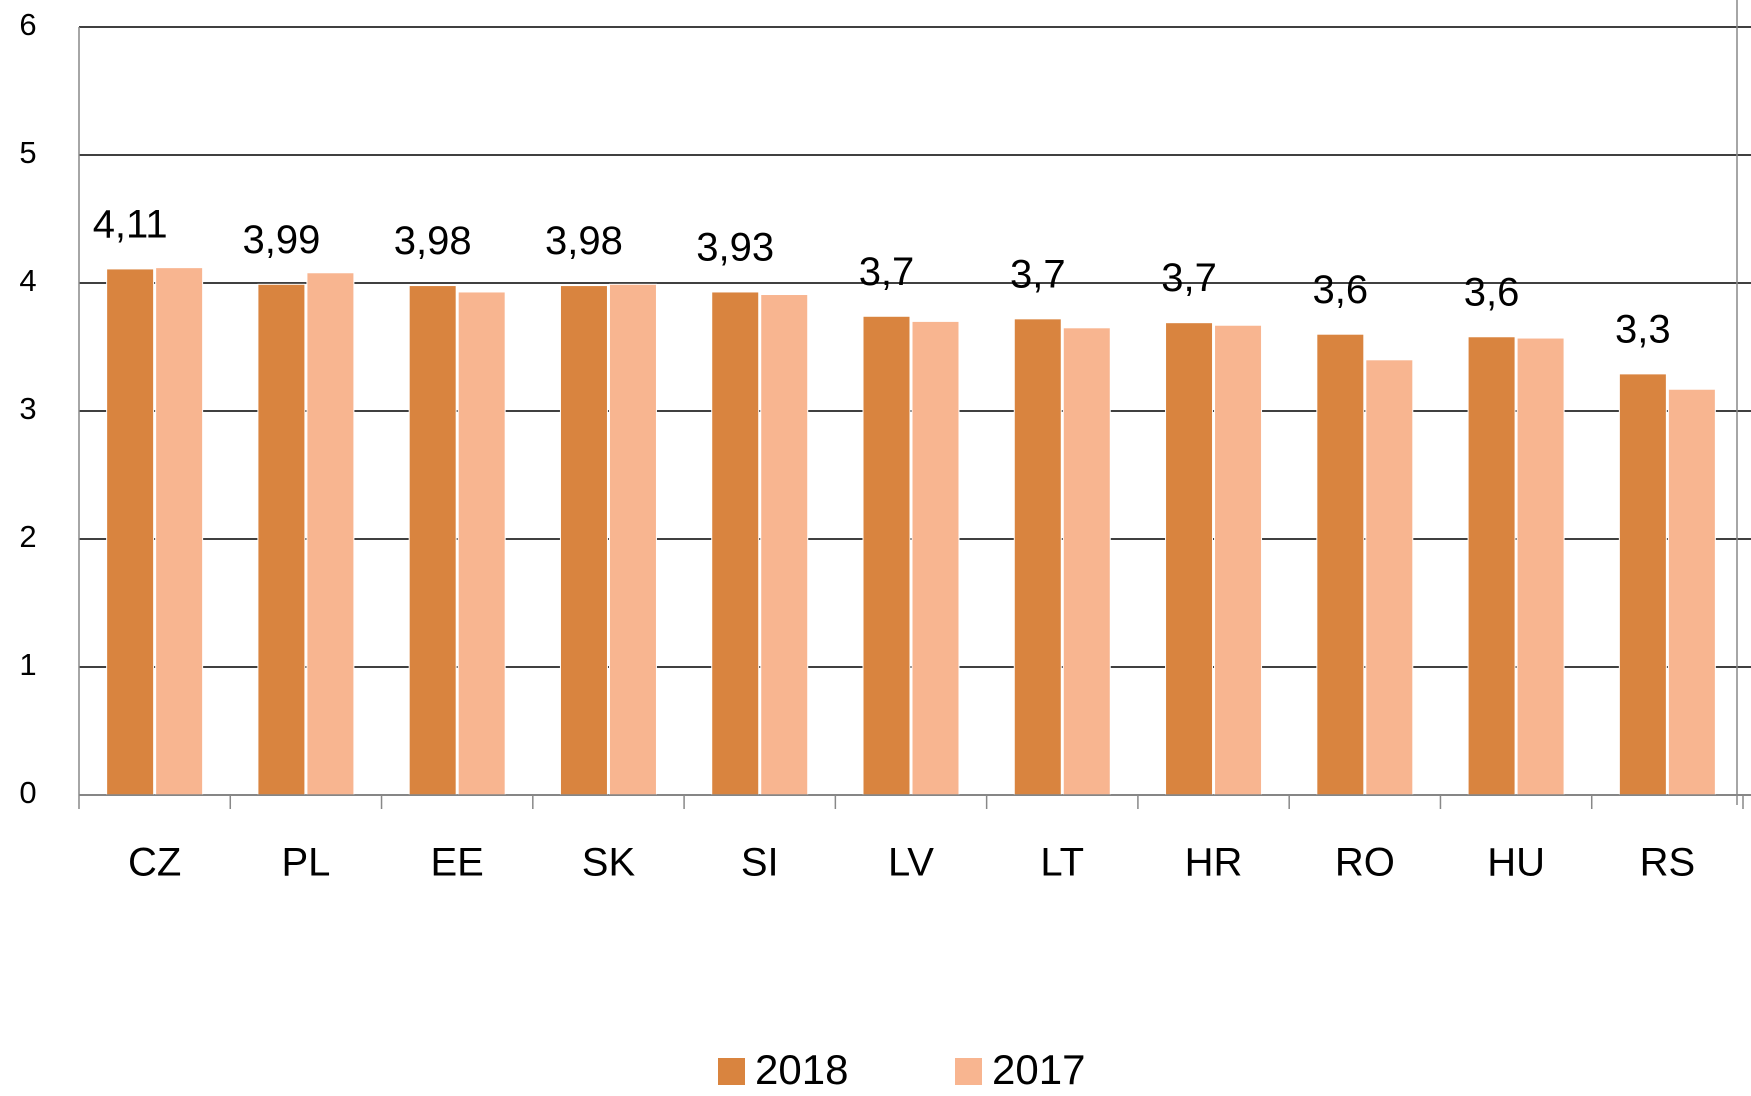 Image resolution: width=1751 pixels, height=1096 pixels. Describe the element at coordinates (27, 408) in the screenshot. I see `y-tick-label: 3` at that location.